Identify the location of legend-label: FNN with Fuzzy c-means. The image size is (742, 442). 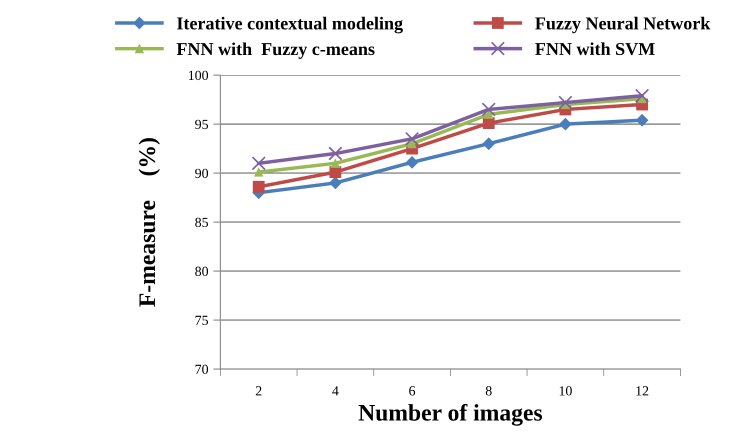
(275, 50).